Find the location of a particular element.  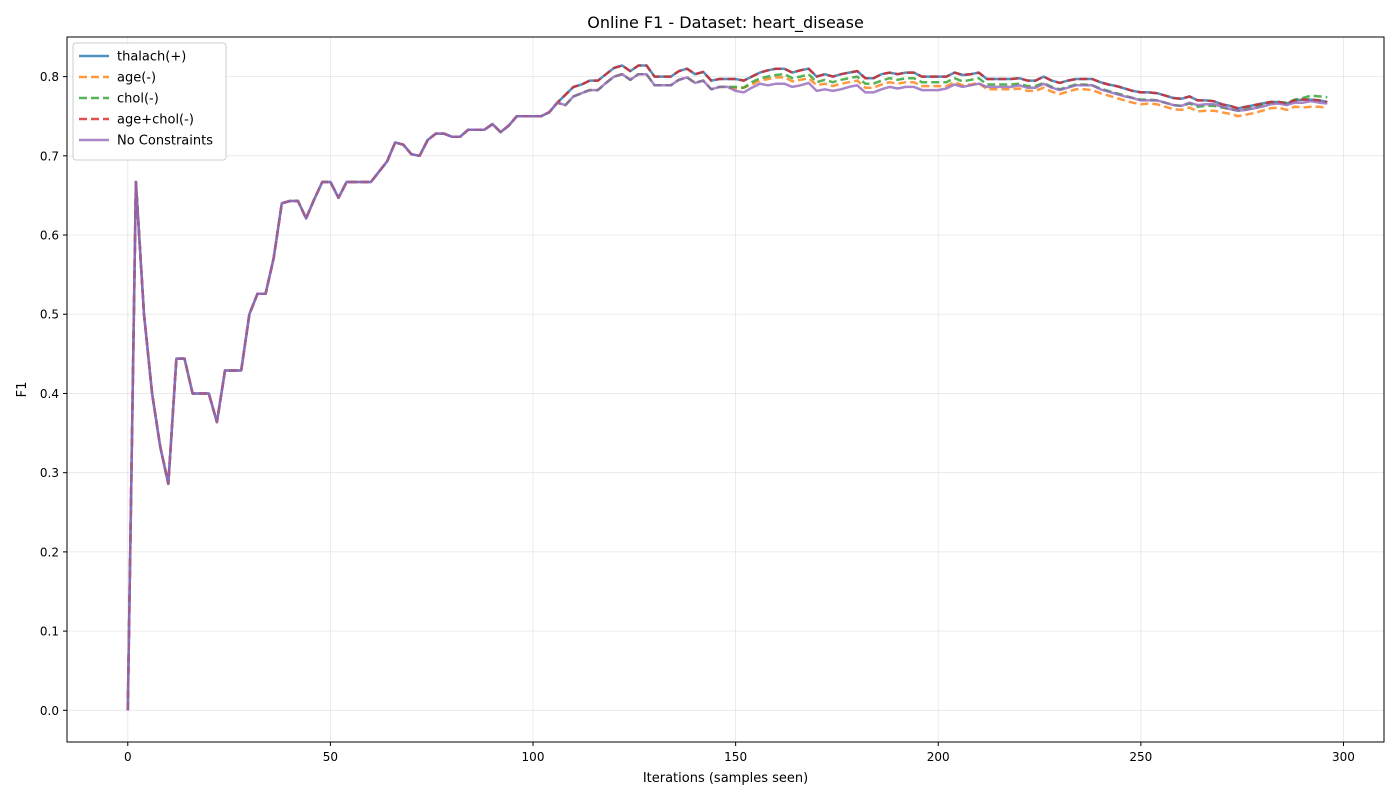

x-tick-label: 150 is located at coordinates (735, 757).